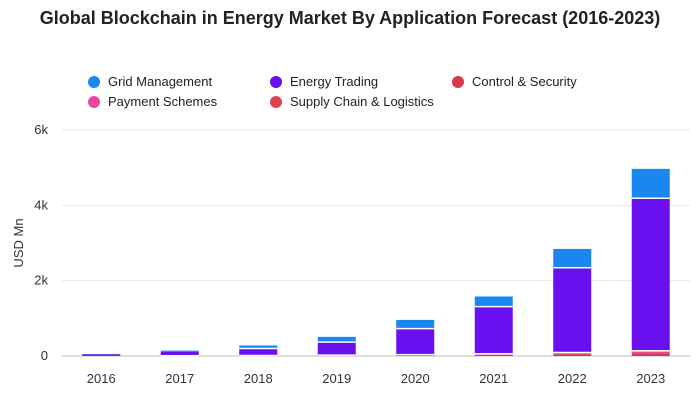 The width and height of the screenshot is (700, 400). I want to click on bar-payment-schemes-2022, so click(572, 354).